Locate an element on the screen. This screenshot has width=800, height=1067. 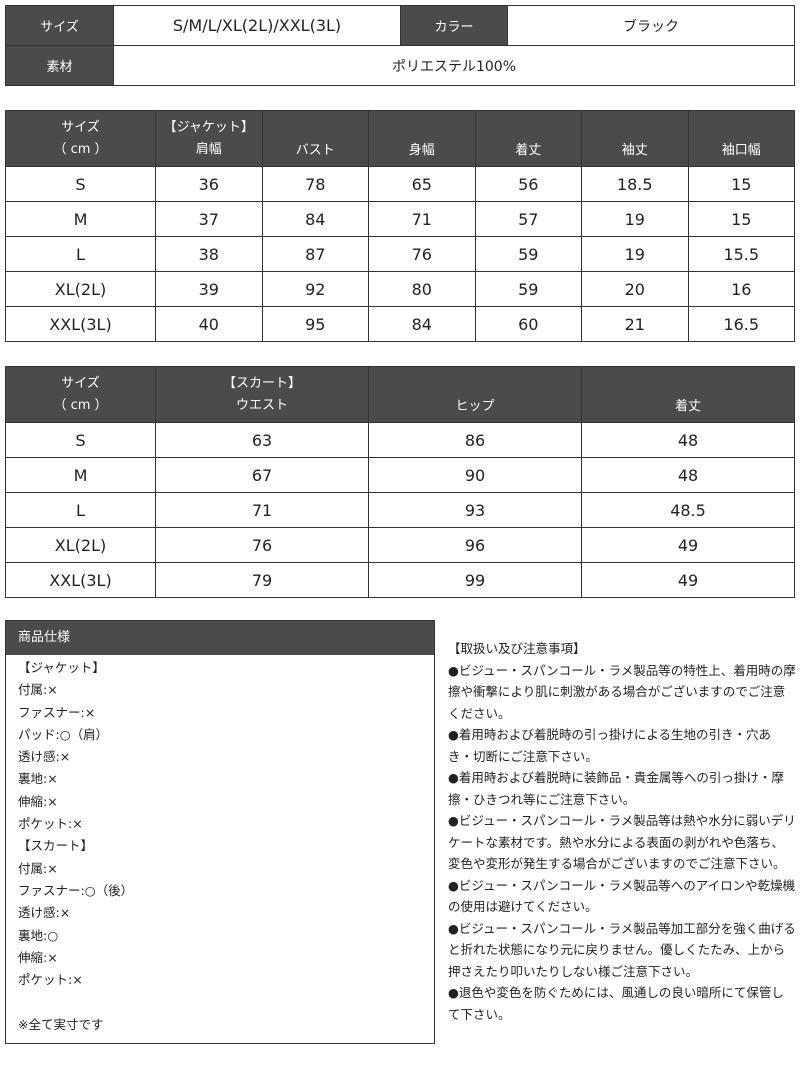
size-label: サイズ is located at coordinates (59, 25).